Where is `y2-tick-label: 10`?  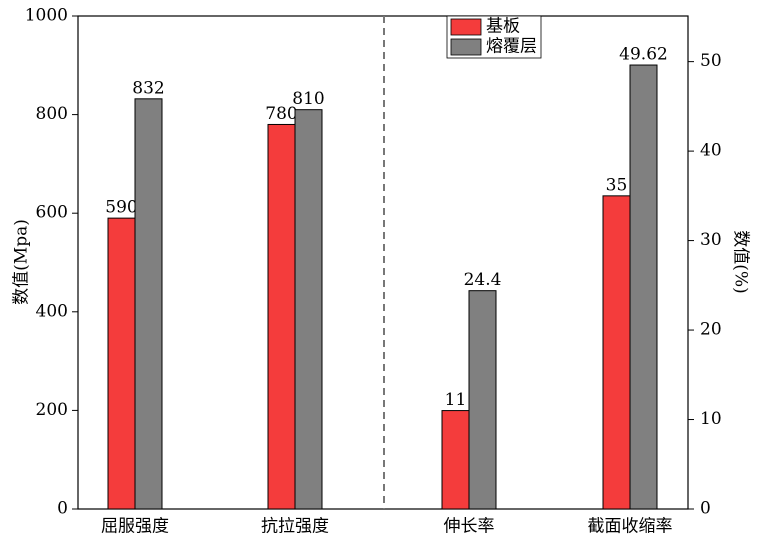
y2-tick-label: 10 is located at coordinates (711, 419).